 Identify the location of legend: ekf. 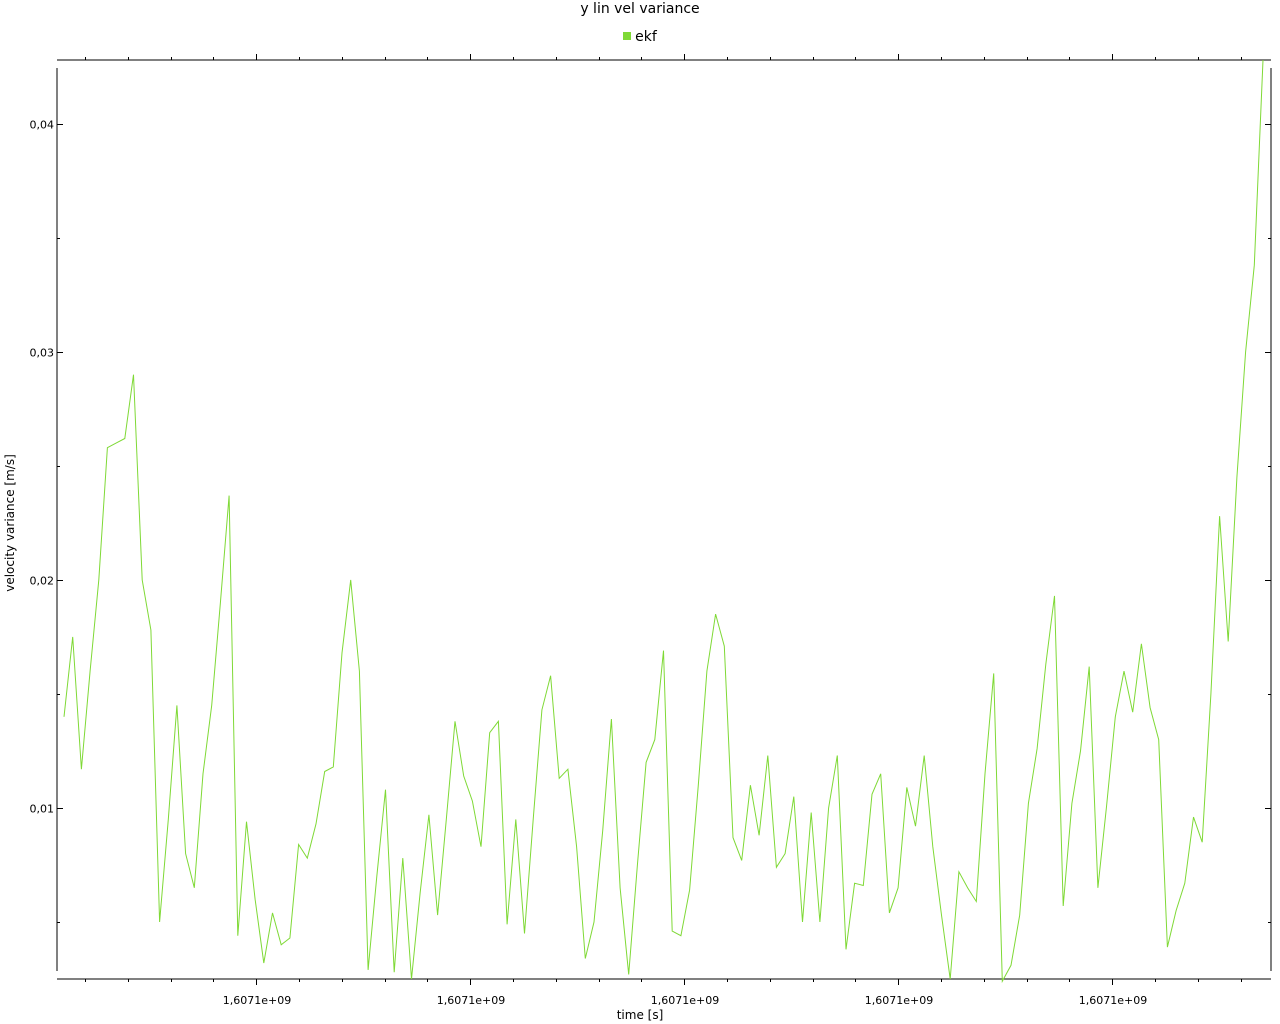
(640, 37).